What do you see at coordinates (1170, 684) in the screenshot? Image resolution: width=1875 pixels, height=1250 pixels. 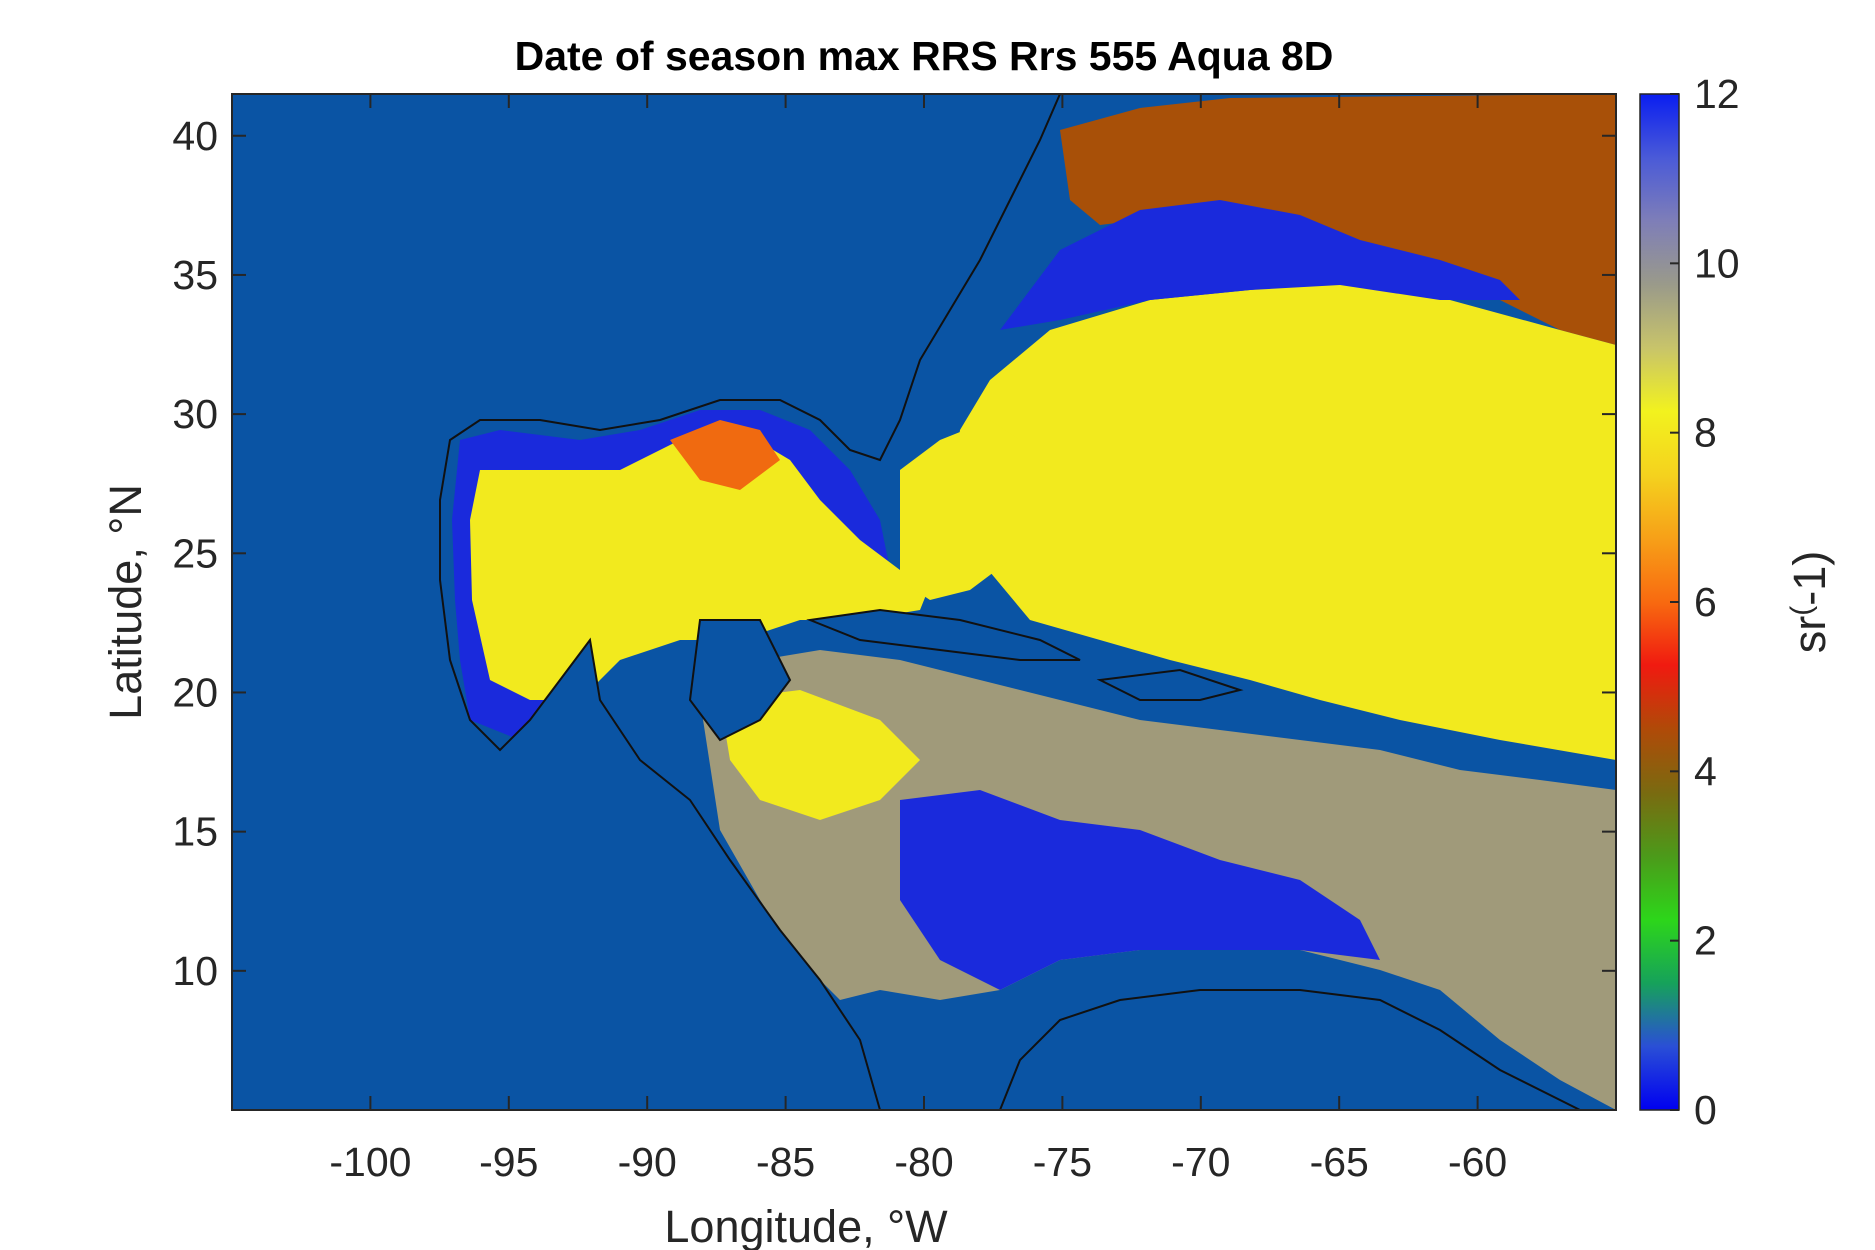 I see `land-hispaniola` at bounding box center [1170, 684].